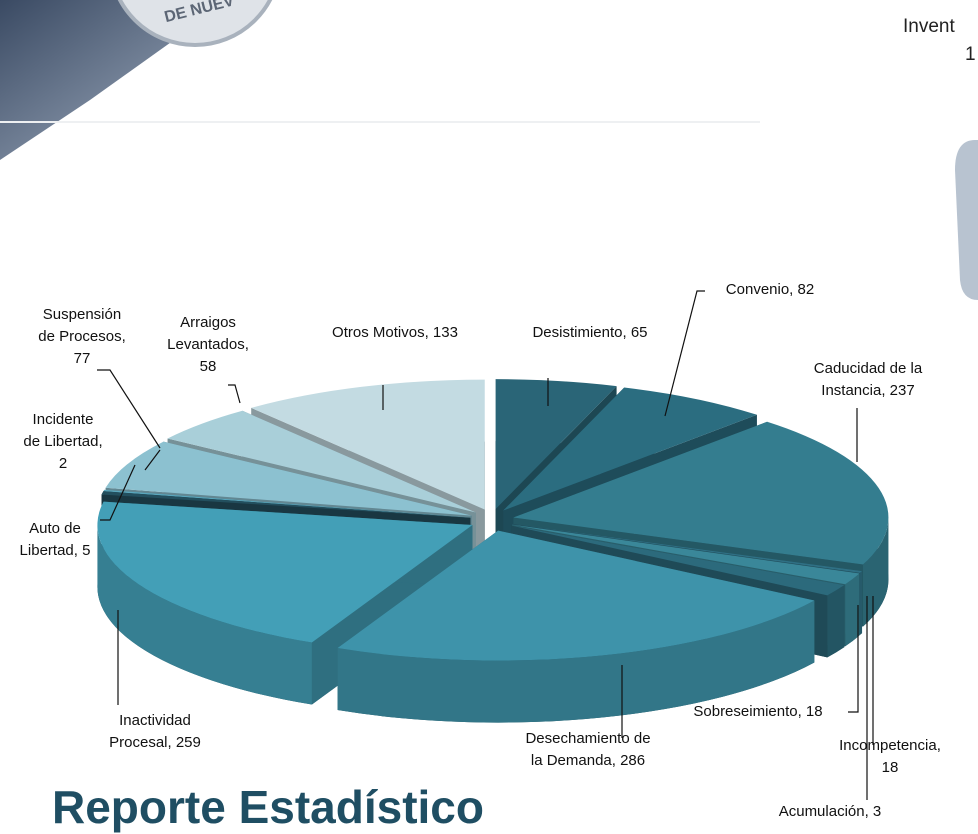 Image resolution: width=978 pixels, height=834 pixels. Describe the element at coordinates (929, 26) in the screenshot. I see `header-title: Invent` at that location.